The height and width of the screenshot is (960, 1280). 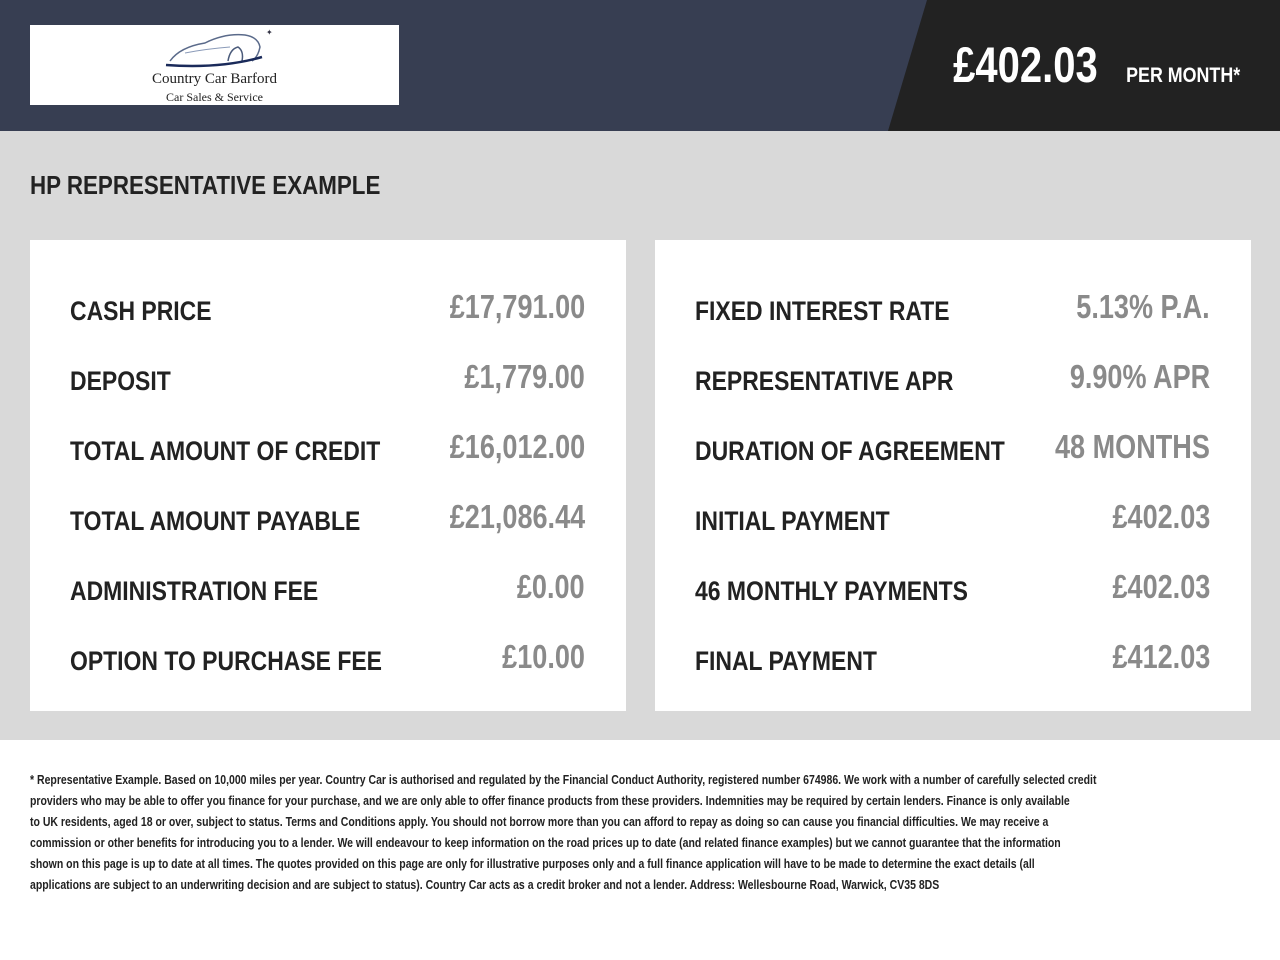 What do you see at coordinates (327, 378) in the screenshot?
I see `finance-row: DEPOSIT £1,779.00` at bounding box center [327, 378].